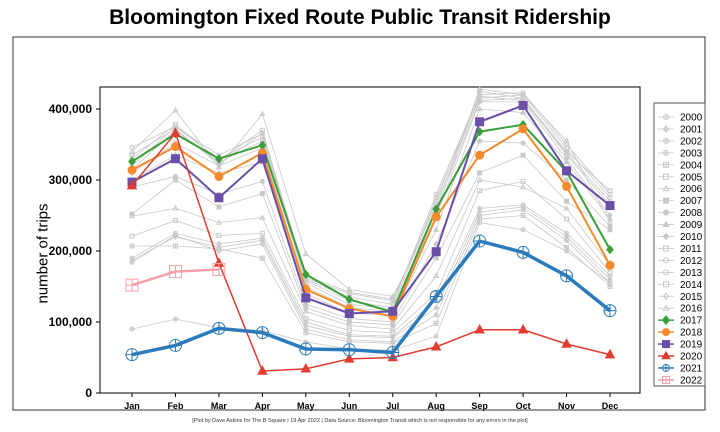 Image resolution: width=720 pixels, height=432 pixels. Describe the element at coordinates (349, 406) in the screenshot. I see `x-tick-label: Jun` at that location.